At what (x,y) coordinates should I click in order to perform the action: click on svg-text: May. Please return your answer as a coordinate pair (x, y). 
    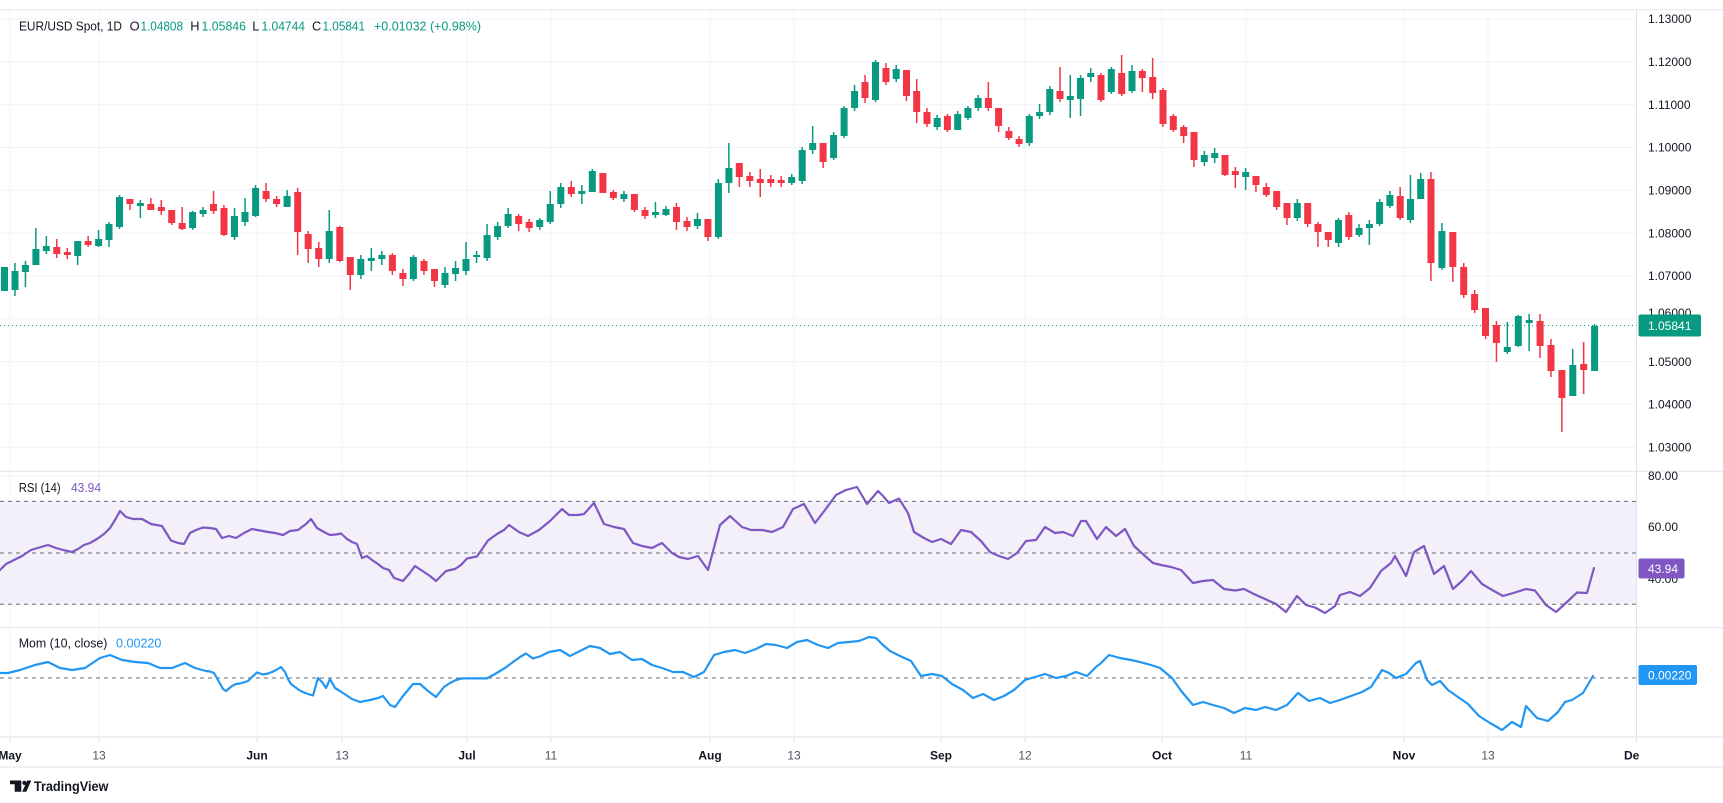
    Looking at the image, I should click on (11, 756).